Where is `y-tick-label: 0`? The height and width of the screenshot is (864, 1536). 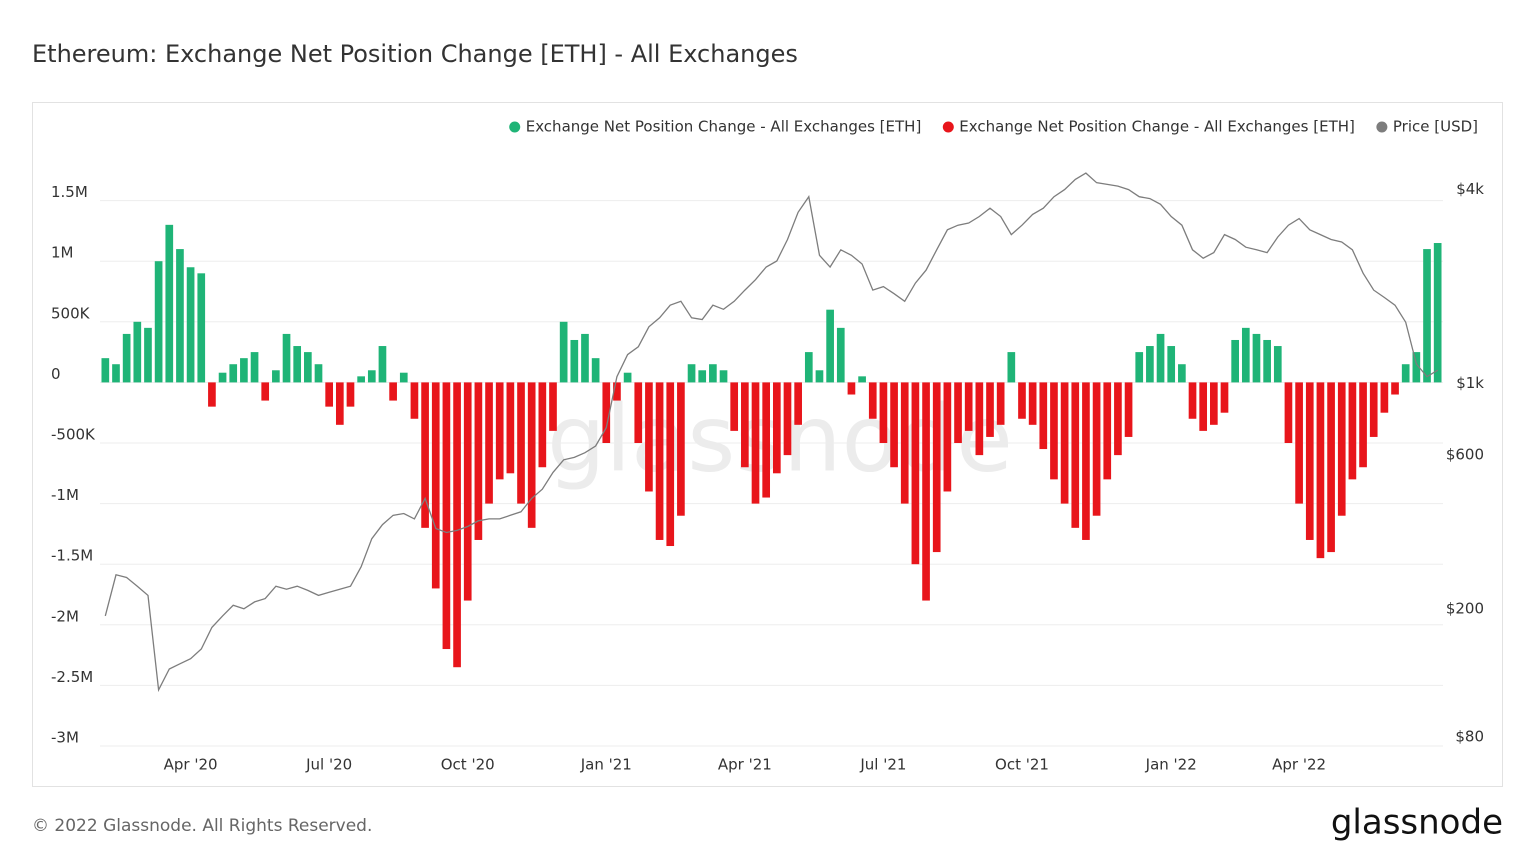 y-tick-label: 0 is located at coordinates (56, 374).